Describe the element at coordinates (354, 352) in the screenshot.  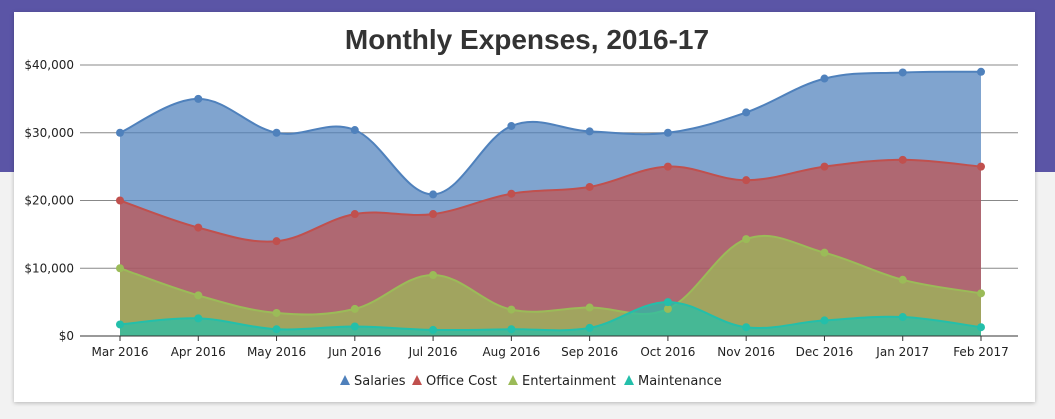
I see `x-tick-label: Jun 2016` at that location.